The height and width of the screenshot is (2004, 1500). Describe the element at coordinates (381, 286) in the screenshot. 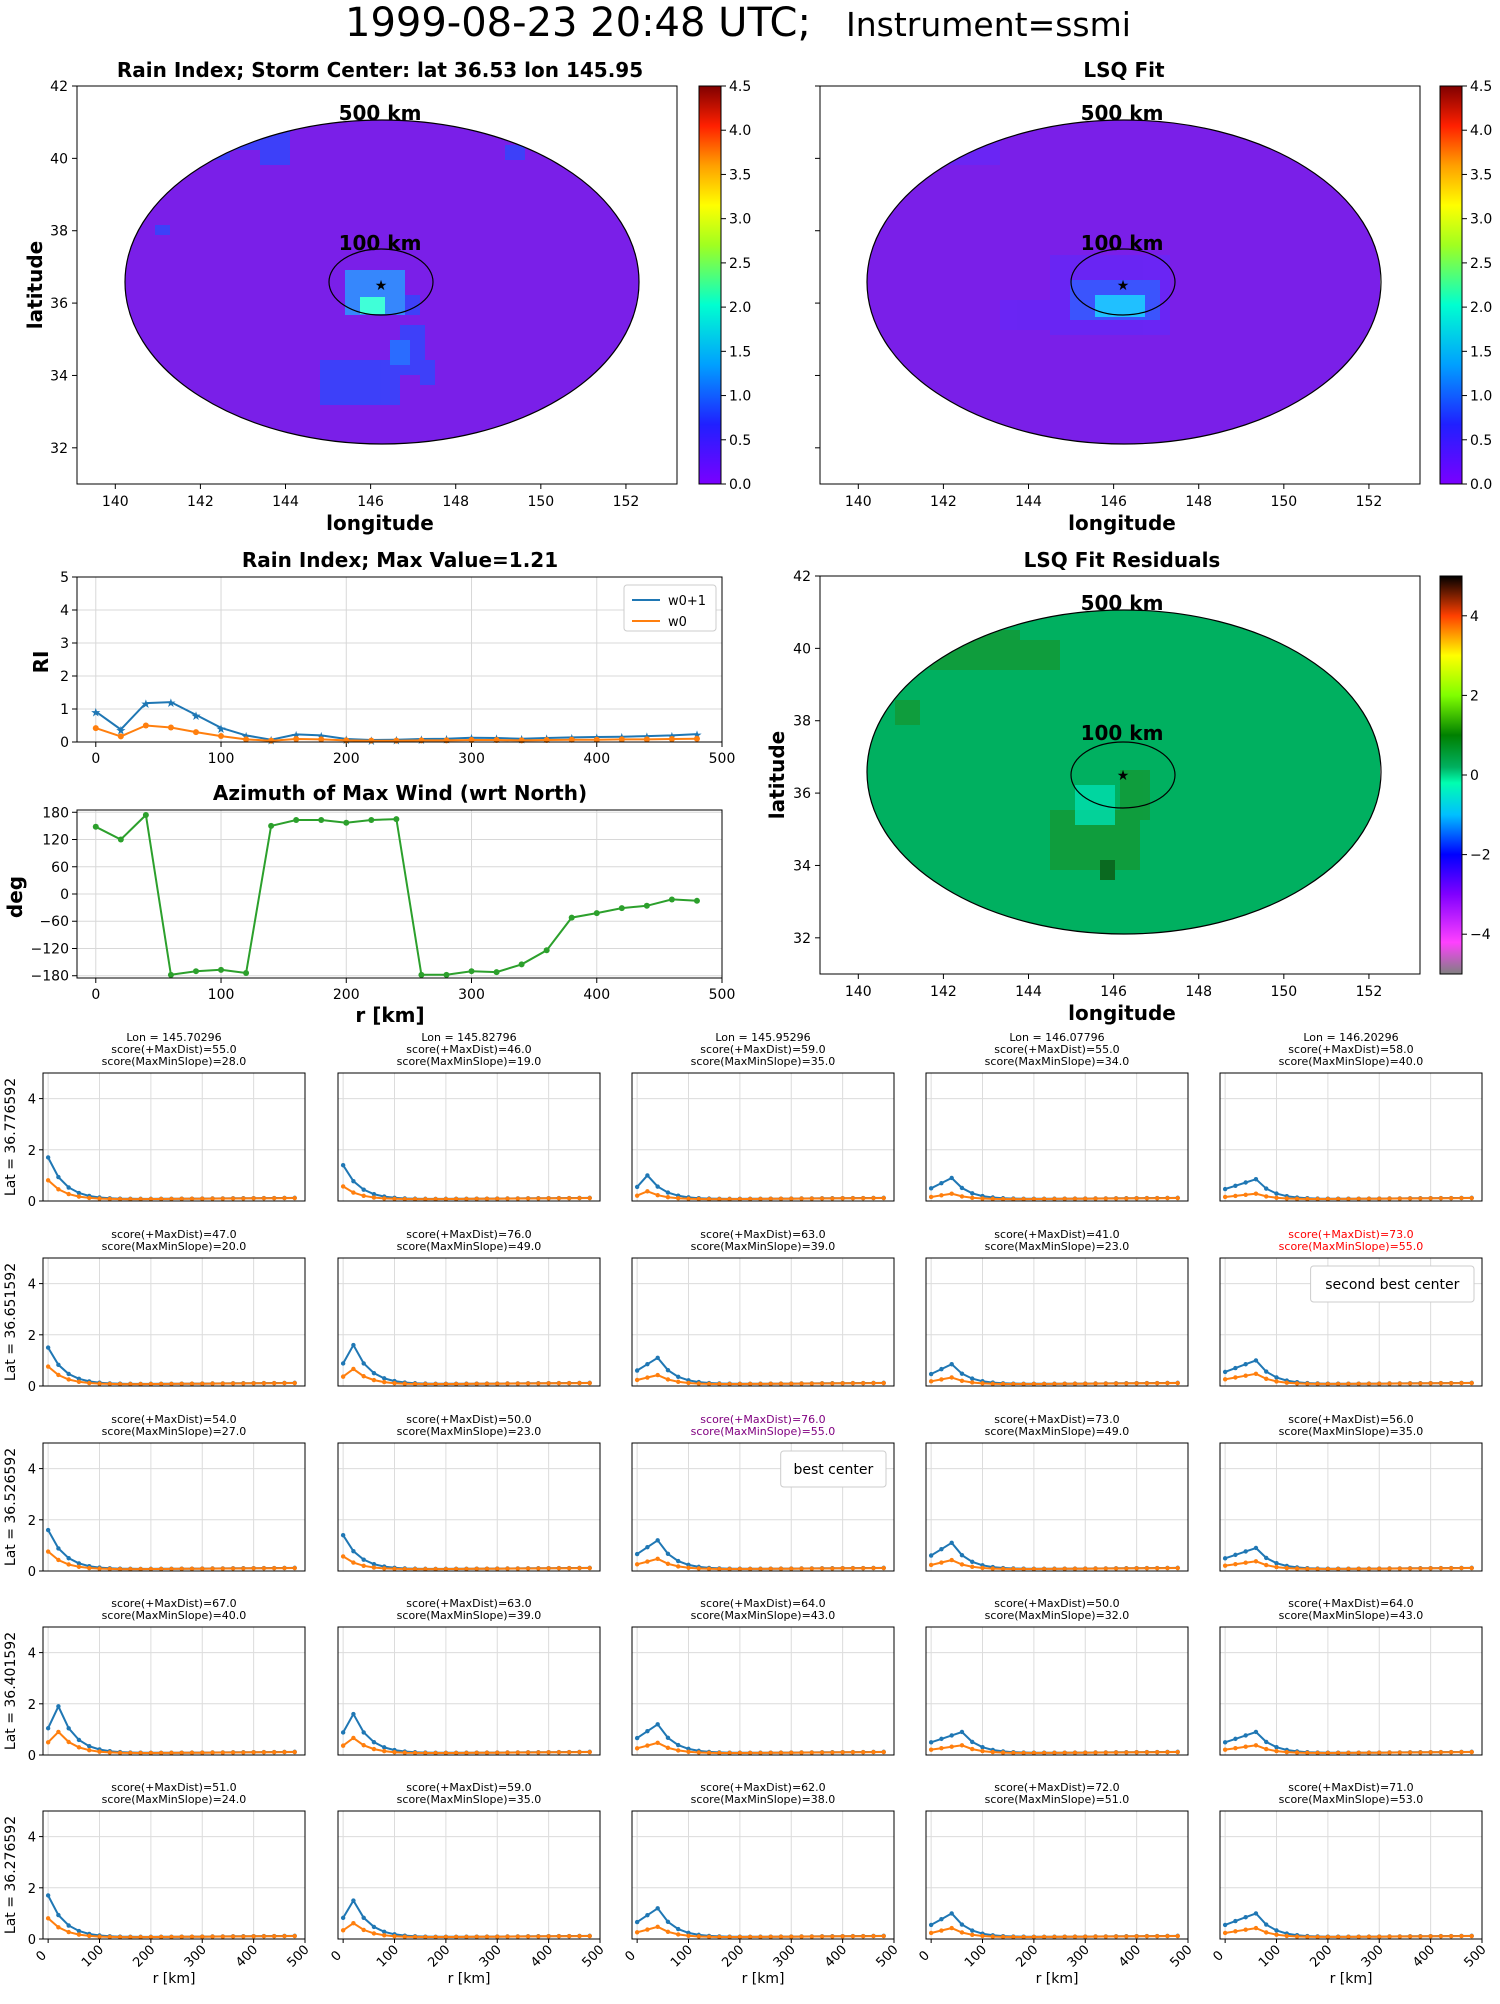

I see `map-star-a: ★` at that location.